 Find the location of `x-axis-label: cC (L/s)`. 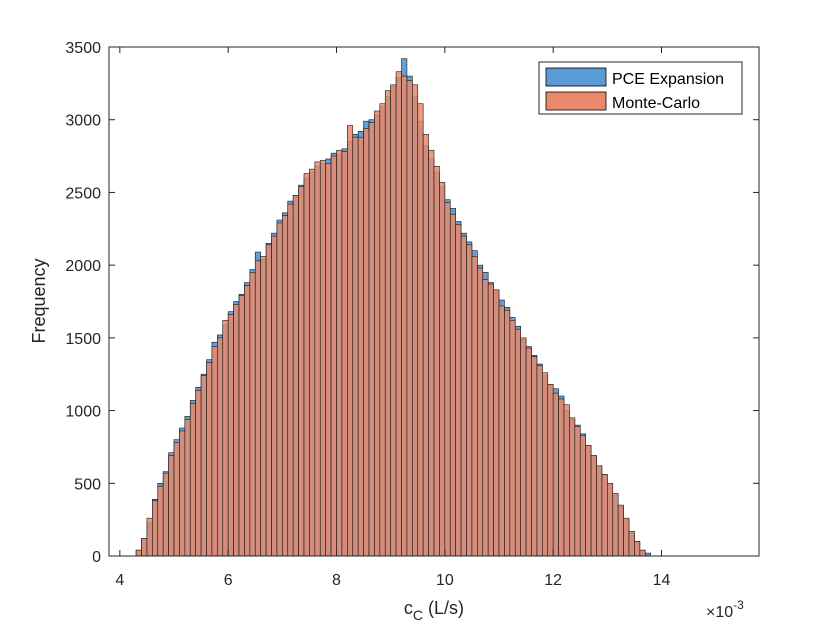

x-axis-label: cC (L/s) is located at coordinates (434, 610).